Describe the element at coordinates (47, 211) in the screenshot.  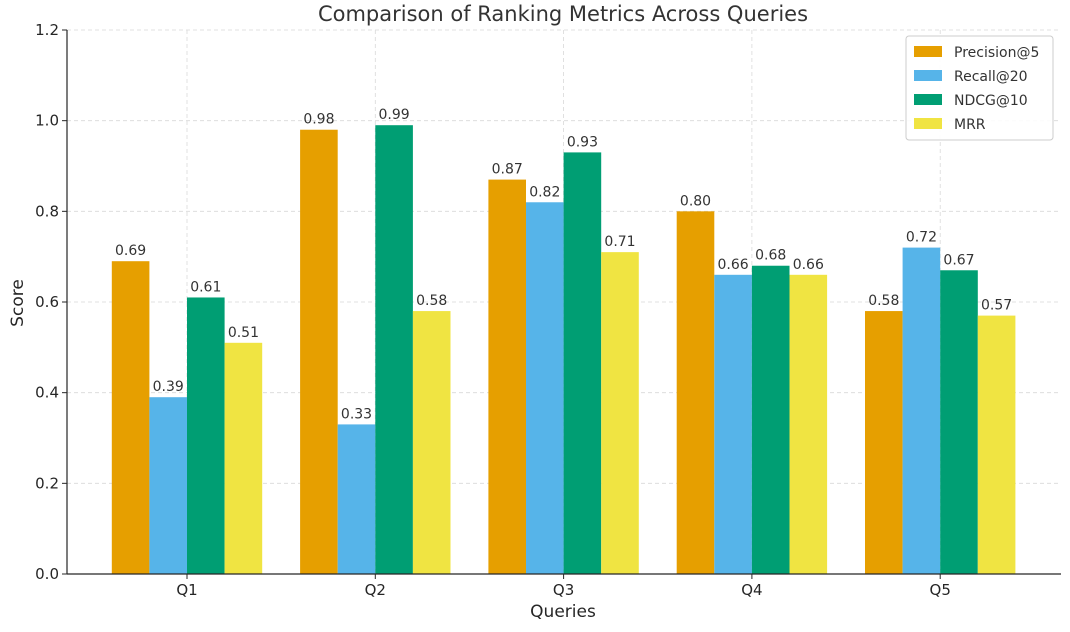
I see `y-tick-label: 0.8` at that location.